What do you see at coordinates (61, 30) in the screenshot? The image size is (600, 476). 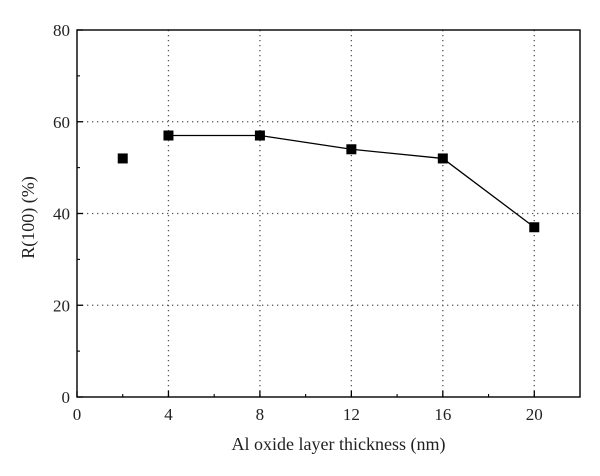 I see `y-tick-label: 80` at bounding box center [61, 30].